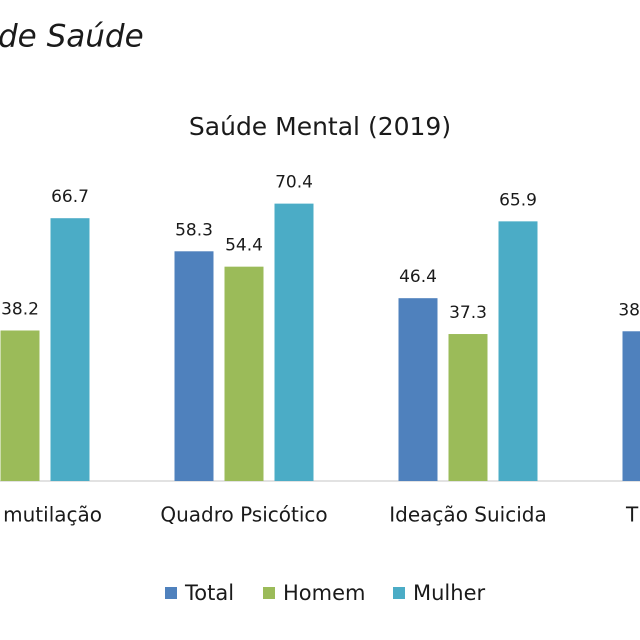 The width and height of the screenshot is (640, 640). I want to click on value-label: 70.4, so click(294, 183).